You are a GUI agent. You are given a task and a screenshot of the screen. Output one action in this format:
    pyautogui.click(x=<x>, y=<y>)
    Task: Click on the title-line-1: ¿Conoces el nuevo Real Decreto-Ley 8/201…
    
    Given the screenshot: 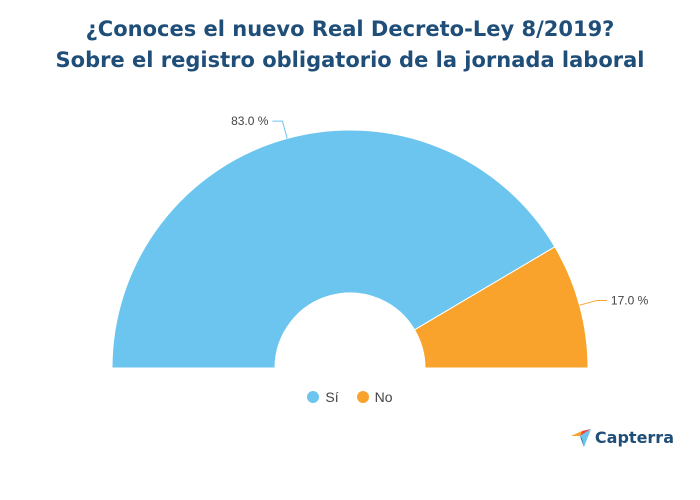 What is the action you would take?
    pyautogui.click(x=350, y=29)
    